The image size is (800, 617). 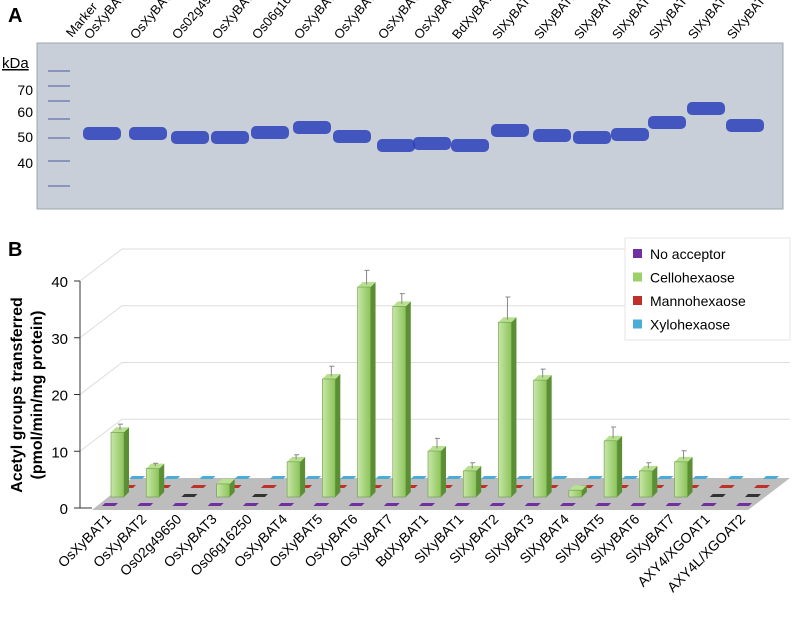 I want to click on lane-label: OsXyBAT5, so click(x=357, y=21).